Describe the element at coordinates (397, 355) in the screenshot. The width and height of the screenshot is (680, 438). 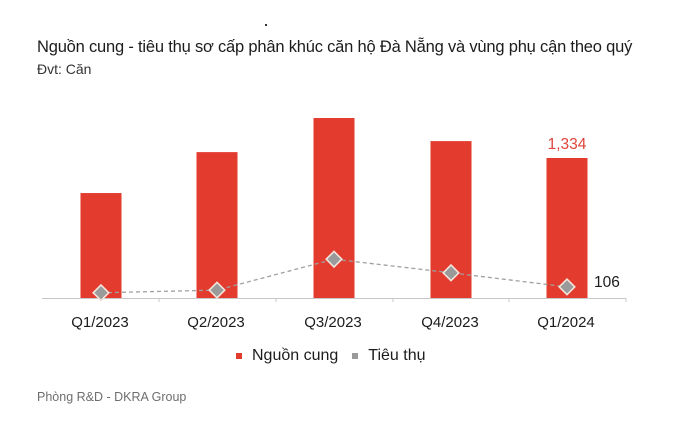
I see `legend-label-absorption: Tiêu thụ` at that location.